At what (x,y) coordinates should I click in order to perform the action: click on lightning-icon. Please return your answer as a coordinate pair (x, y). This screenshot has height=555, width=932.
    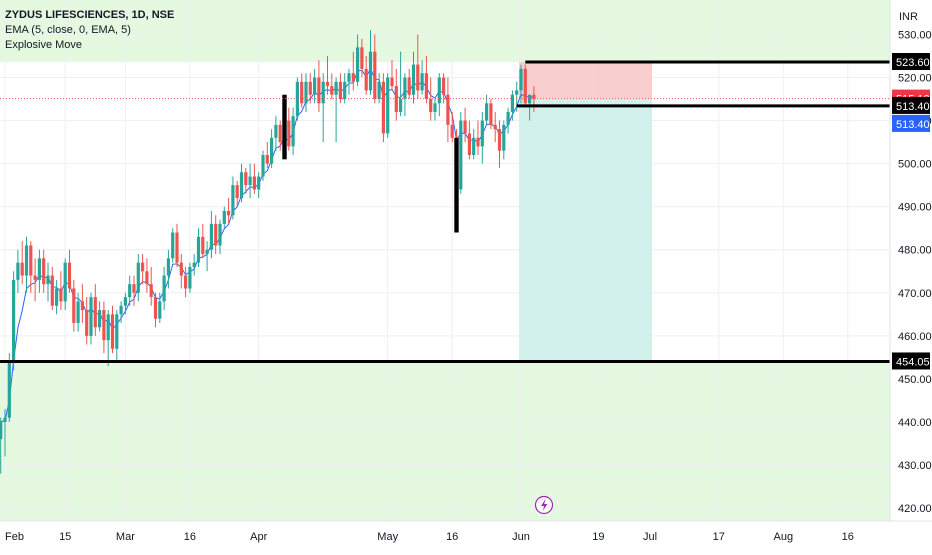
    Looking at the image, I should click on (544, 505).